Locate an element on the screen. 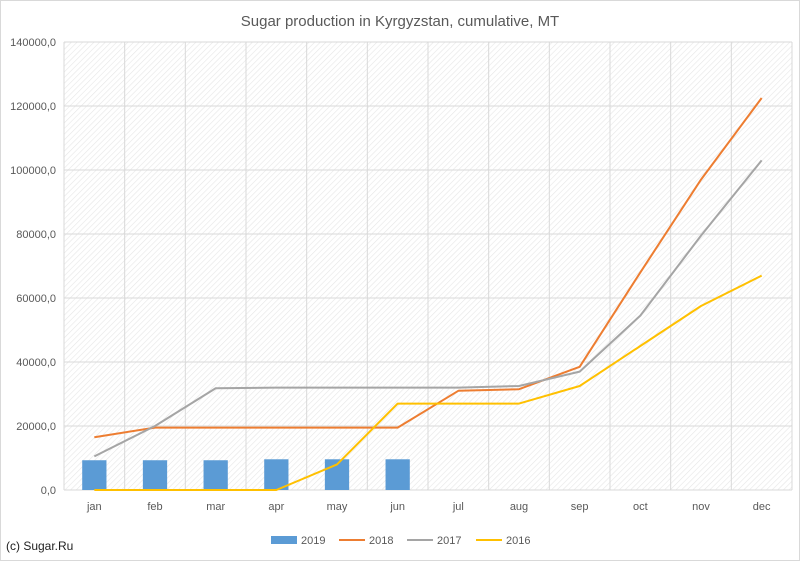 This screenshot has height=561, width=800. legend-label: 2018 is located at coordinates (381, 541).